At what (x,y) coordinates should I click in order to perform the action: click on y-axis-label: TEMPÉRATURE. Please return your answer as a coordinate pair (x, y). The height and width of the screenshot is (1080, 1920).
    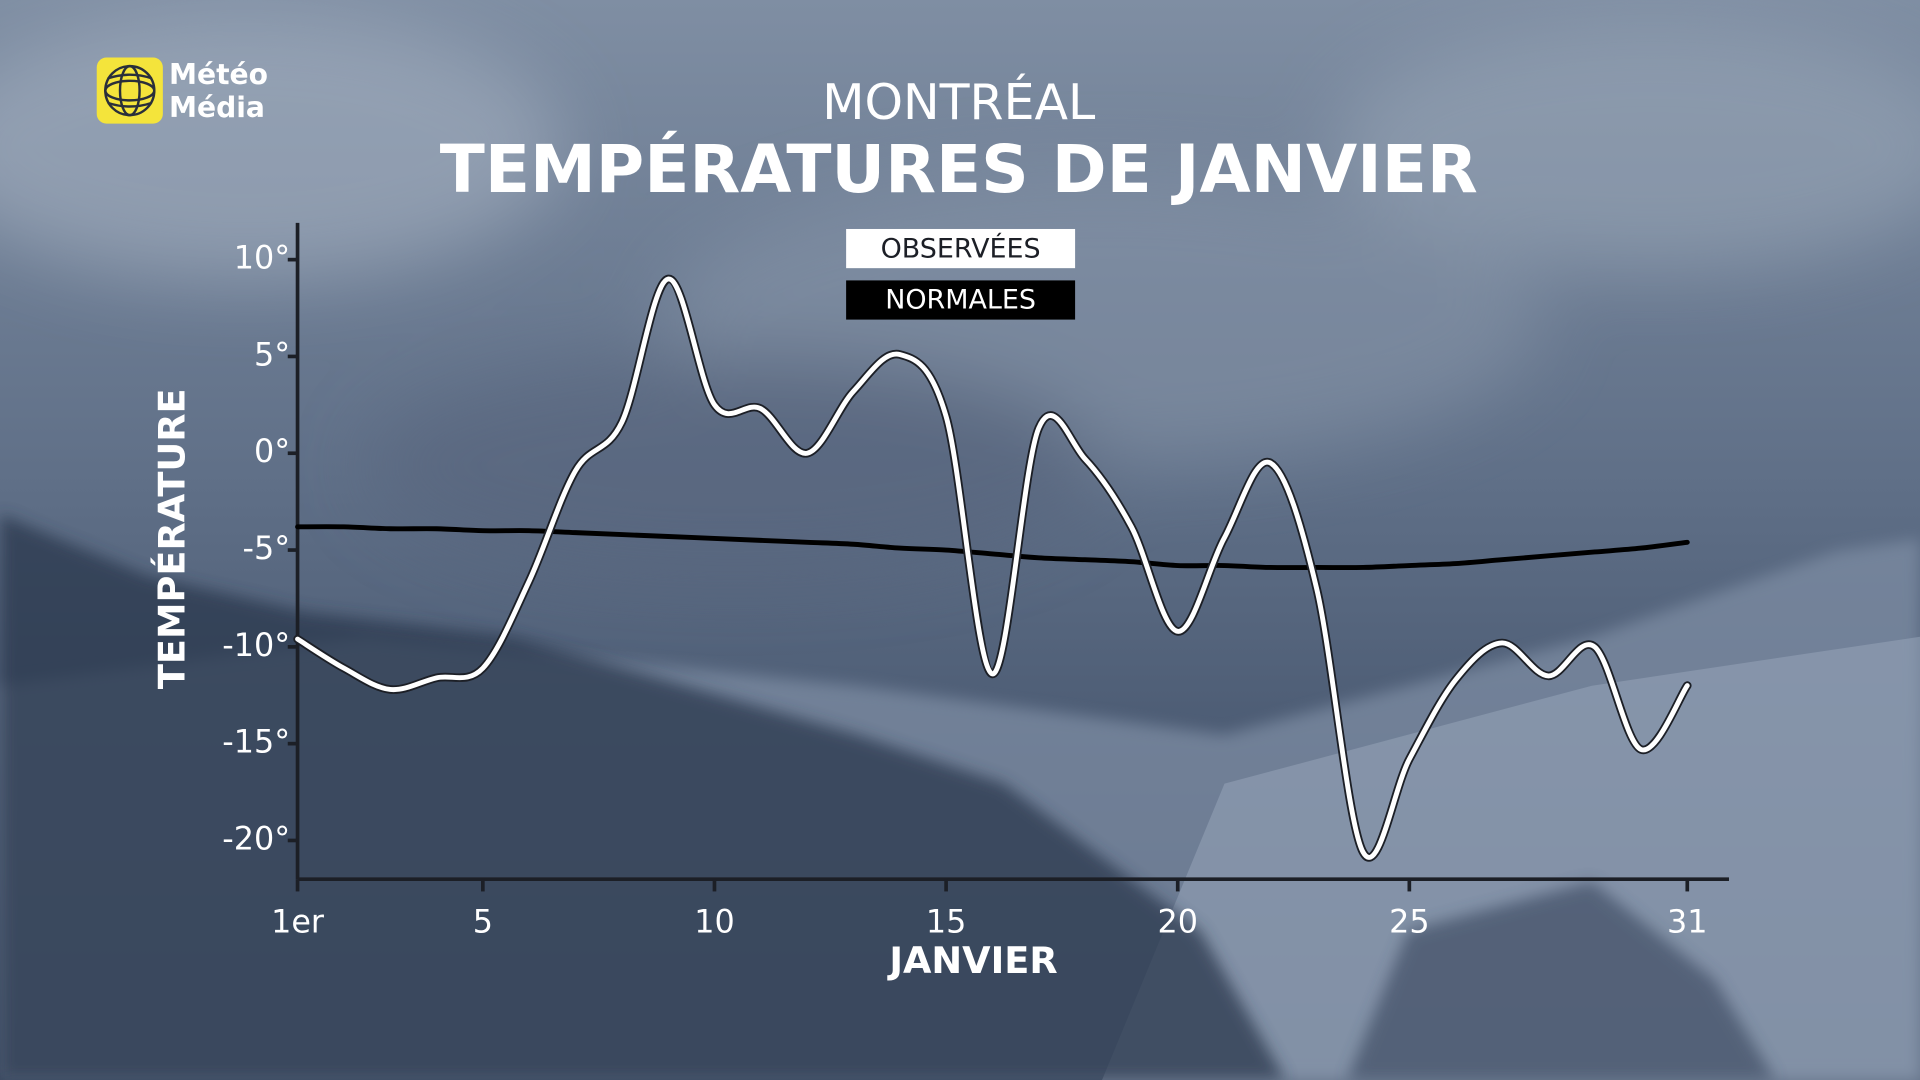
    Looking at the image, I should click on (171, 538).